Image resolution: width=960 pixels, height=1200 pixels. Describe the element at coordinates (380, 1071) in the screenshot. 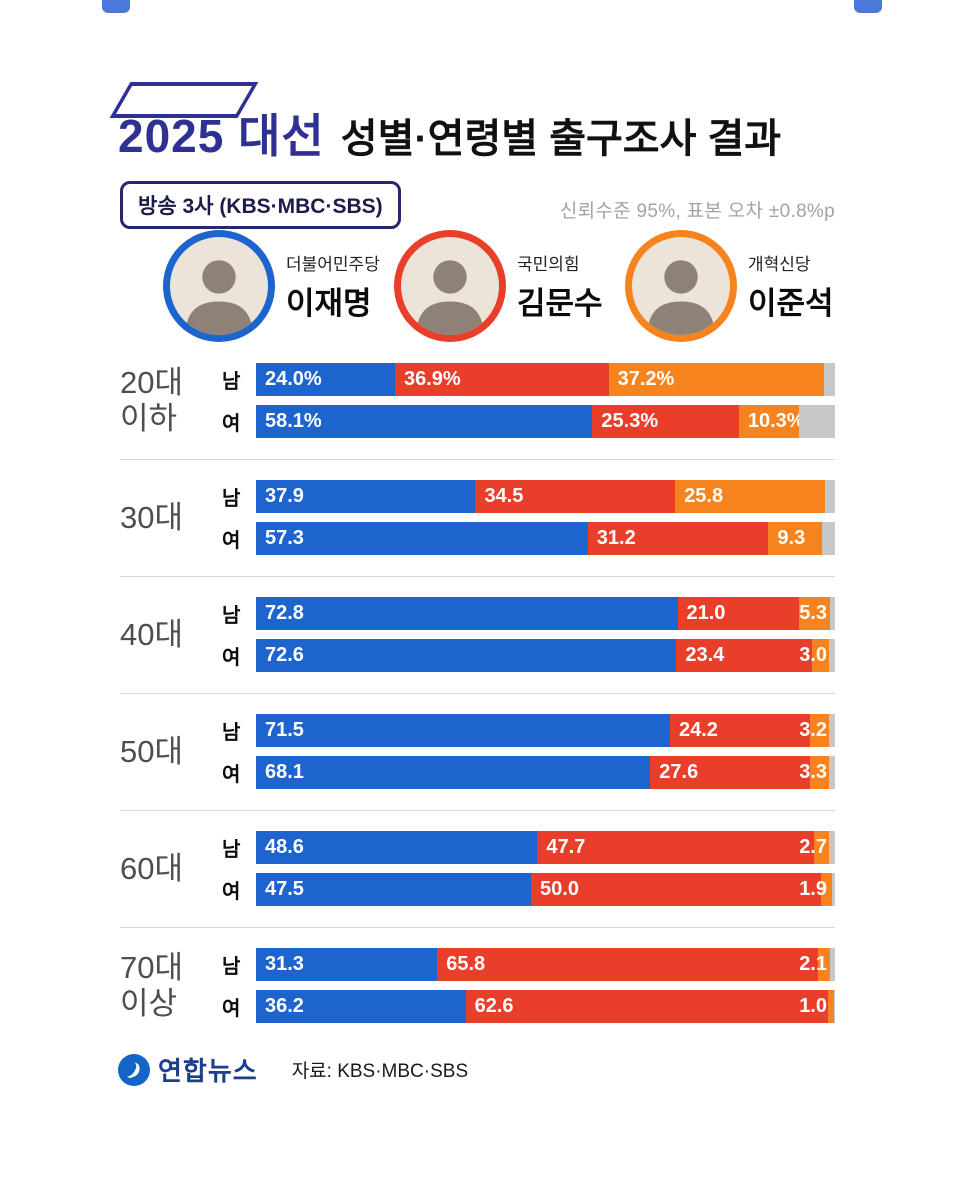

I see `source-text: 자료: KBS·MBC·SBS` at that location.